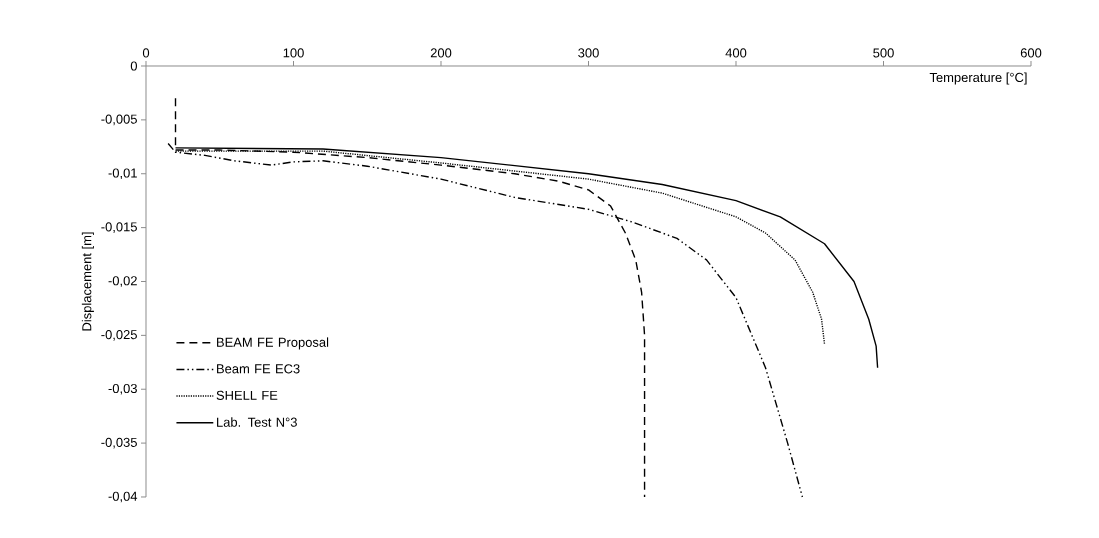  What do you see at coordinates (119, 120) in the screenshot?
I see `y-tick-label: -0,005` at bounding box center [119, 120].